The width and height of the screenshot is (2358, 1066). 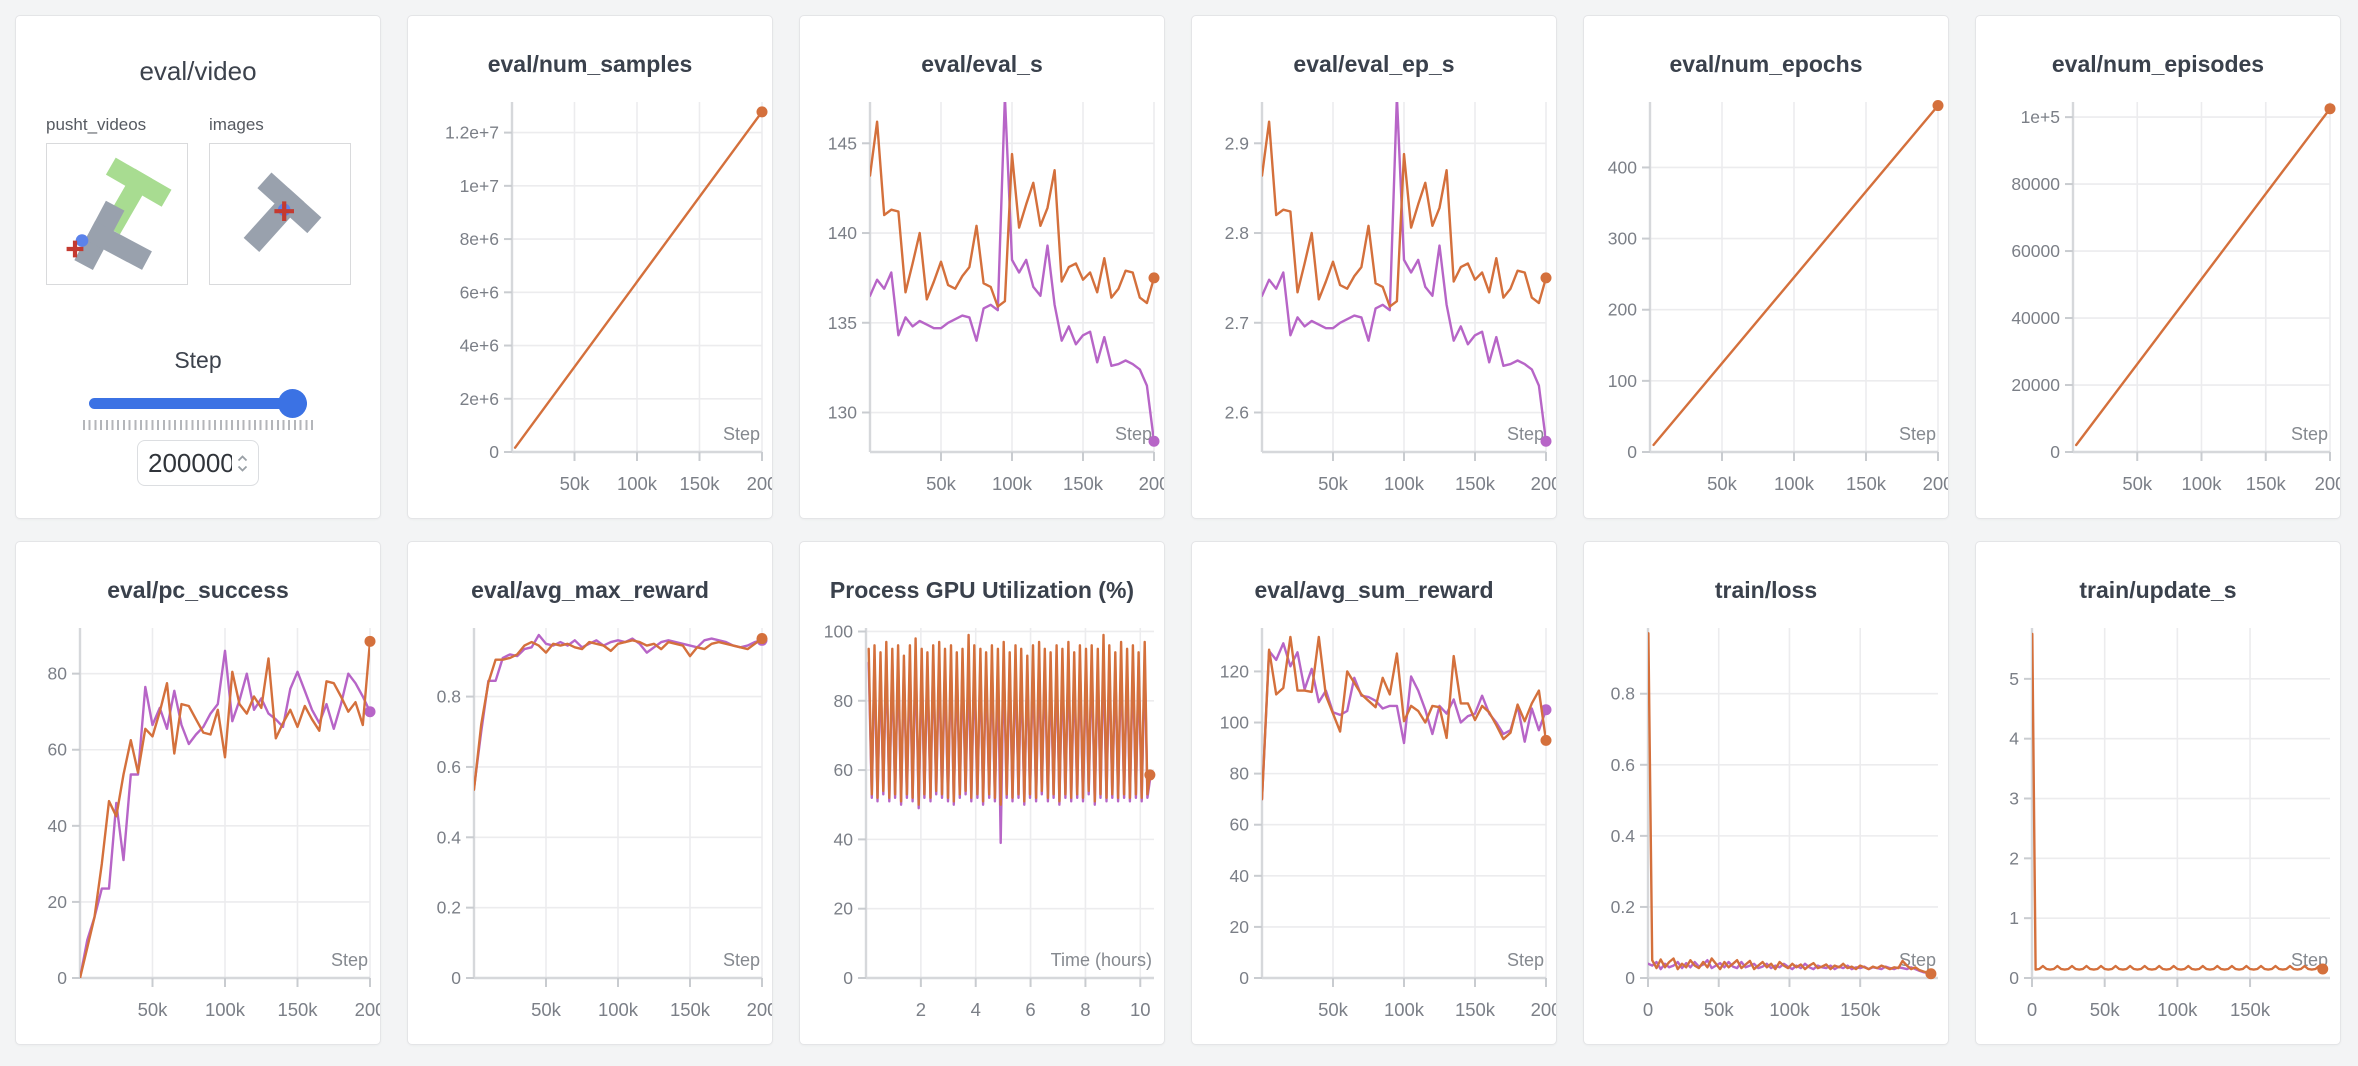 What do you see at coordinates (842, 413) in the screenshot?
I see `y-tick-label: 130` at bounding box center [842, 413].